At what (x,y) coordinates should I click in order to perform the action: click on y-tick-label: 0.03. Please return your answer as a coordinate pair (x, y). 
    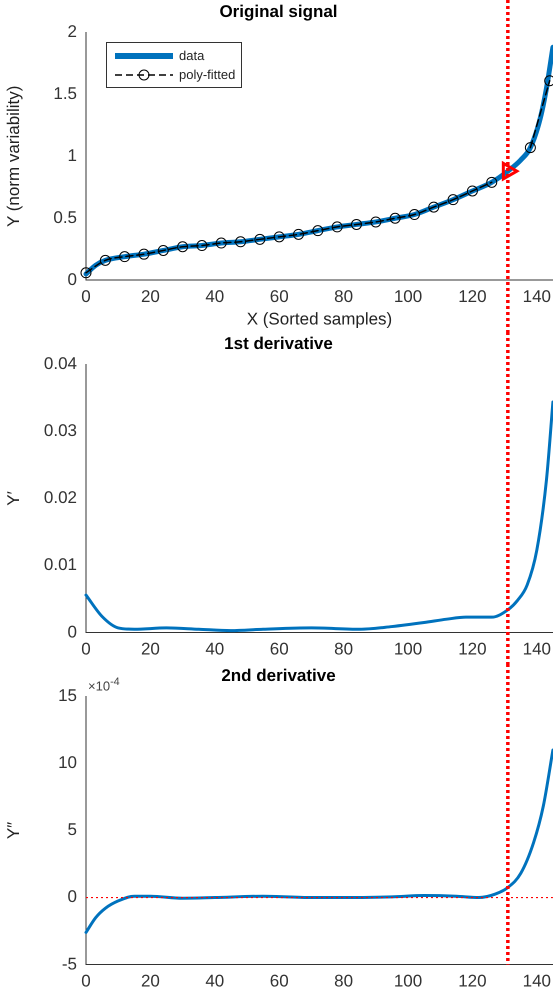
    Looking at the image, I should click on (60, 430).